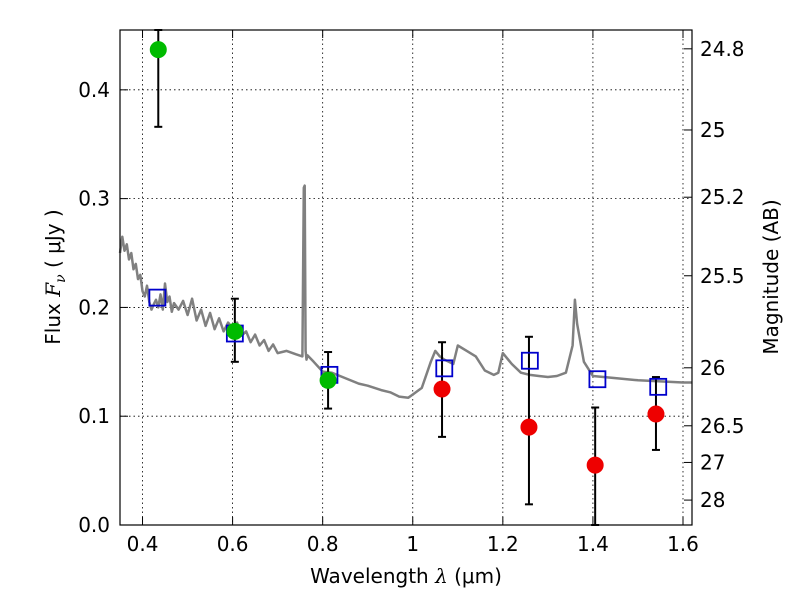  Describe the element at coordinates (712, 500) in the screenshot. I see `right-tick-label: 28` at that location.